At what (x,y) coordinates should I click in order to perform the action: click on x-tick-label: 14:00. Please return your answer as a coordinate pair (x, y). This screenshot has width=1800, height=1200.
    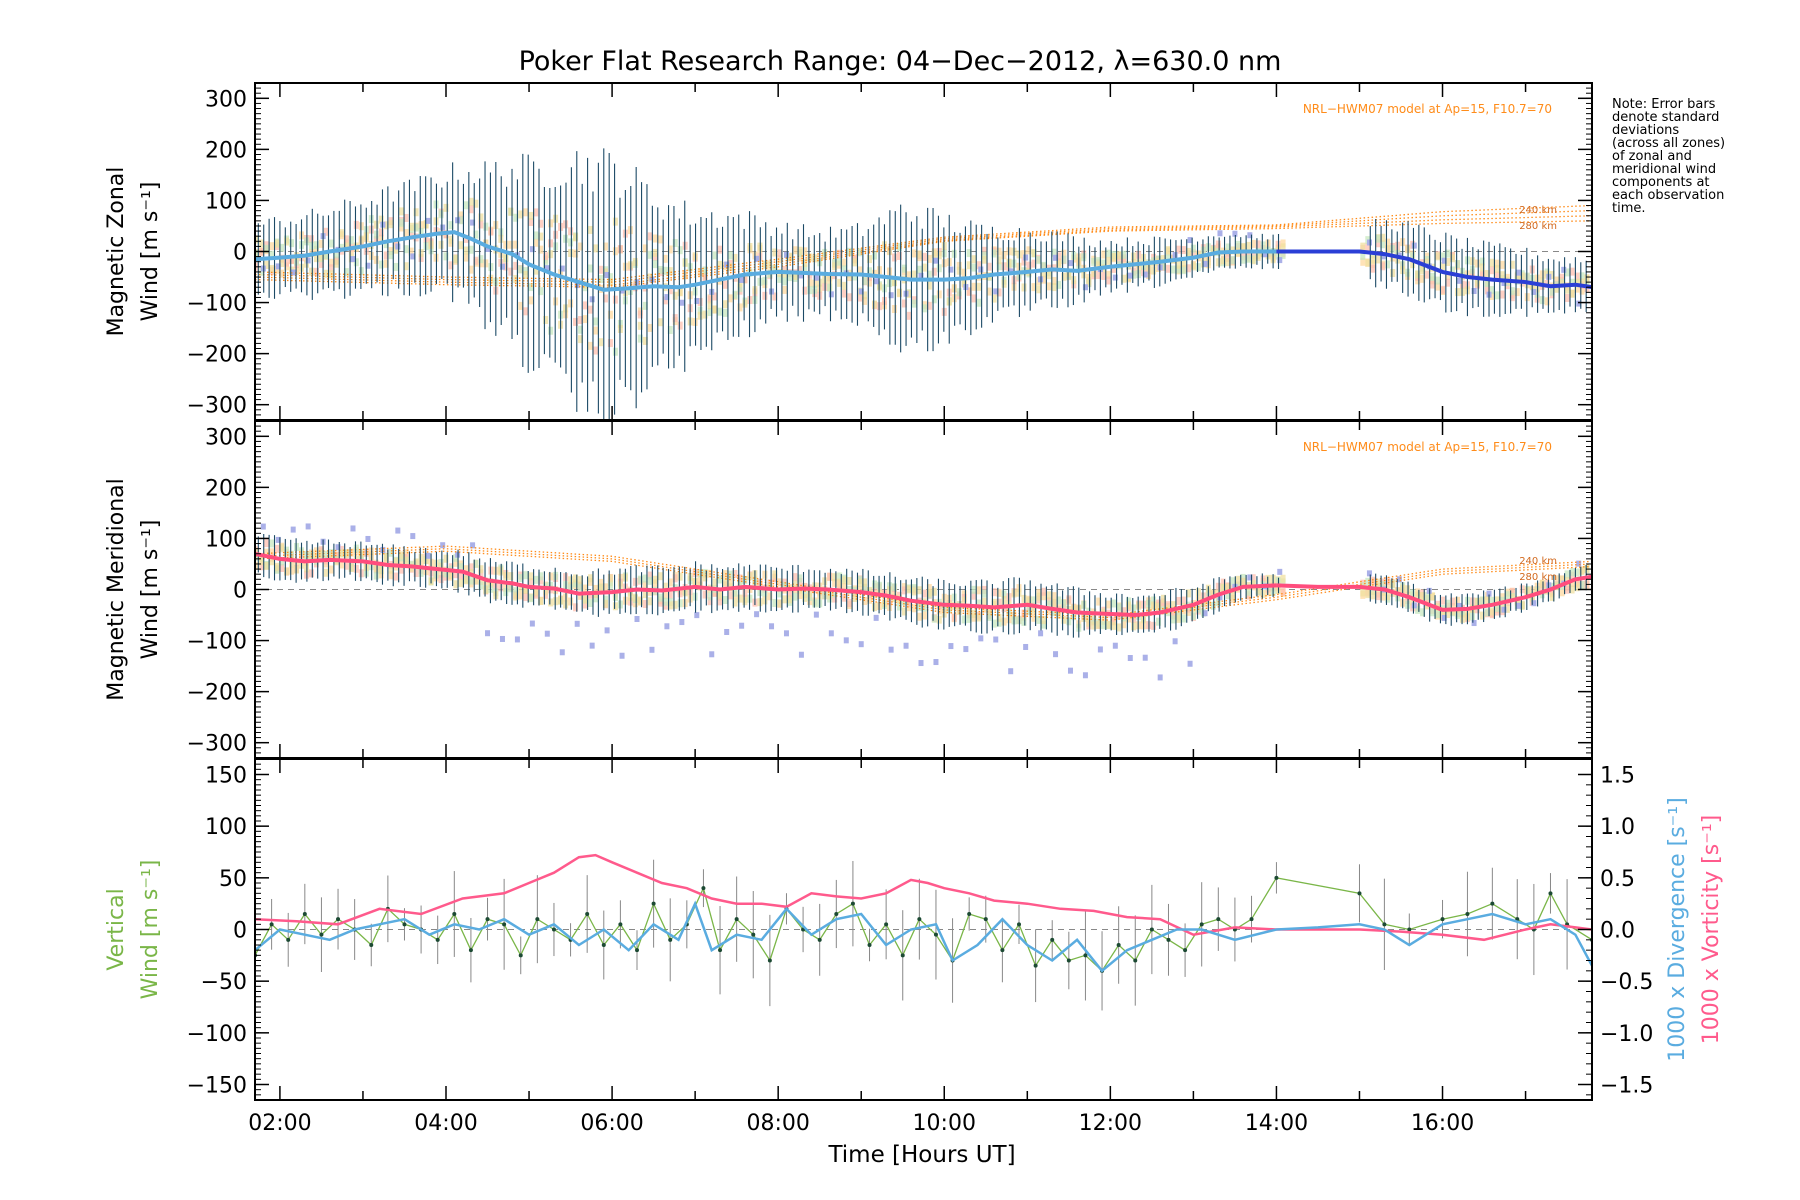
    Looking at the image, I should click on (1276, 1123).